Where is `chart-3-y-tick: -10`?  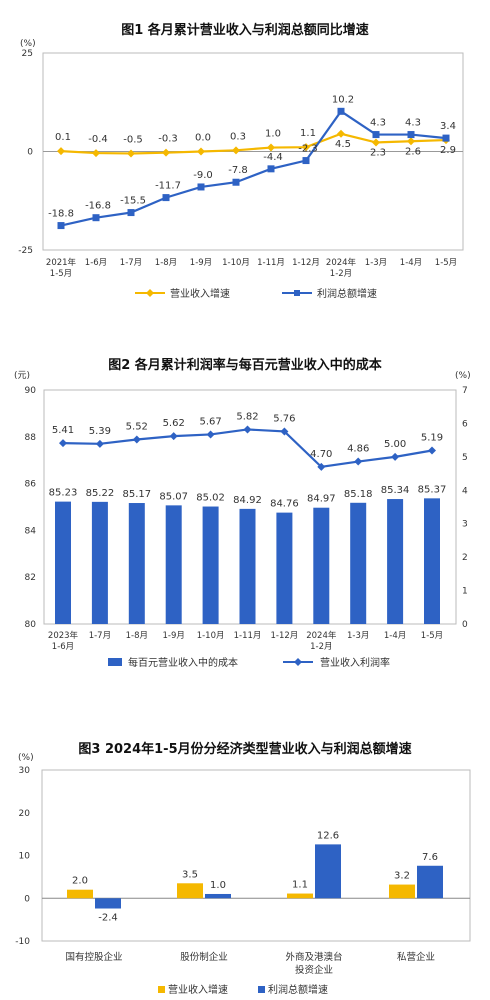 chart-3-y-tick: -10 is located at coordinates (22, 942).